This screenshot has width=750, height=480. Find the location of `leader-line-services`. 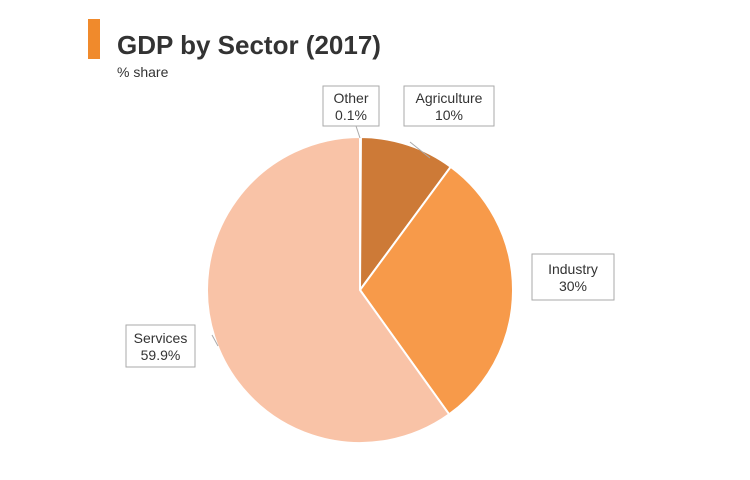

leader-line-services is located at coordinates (215, 340).